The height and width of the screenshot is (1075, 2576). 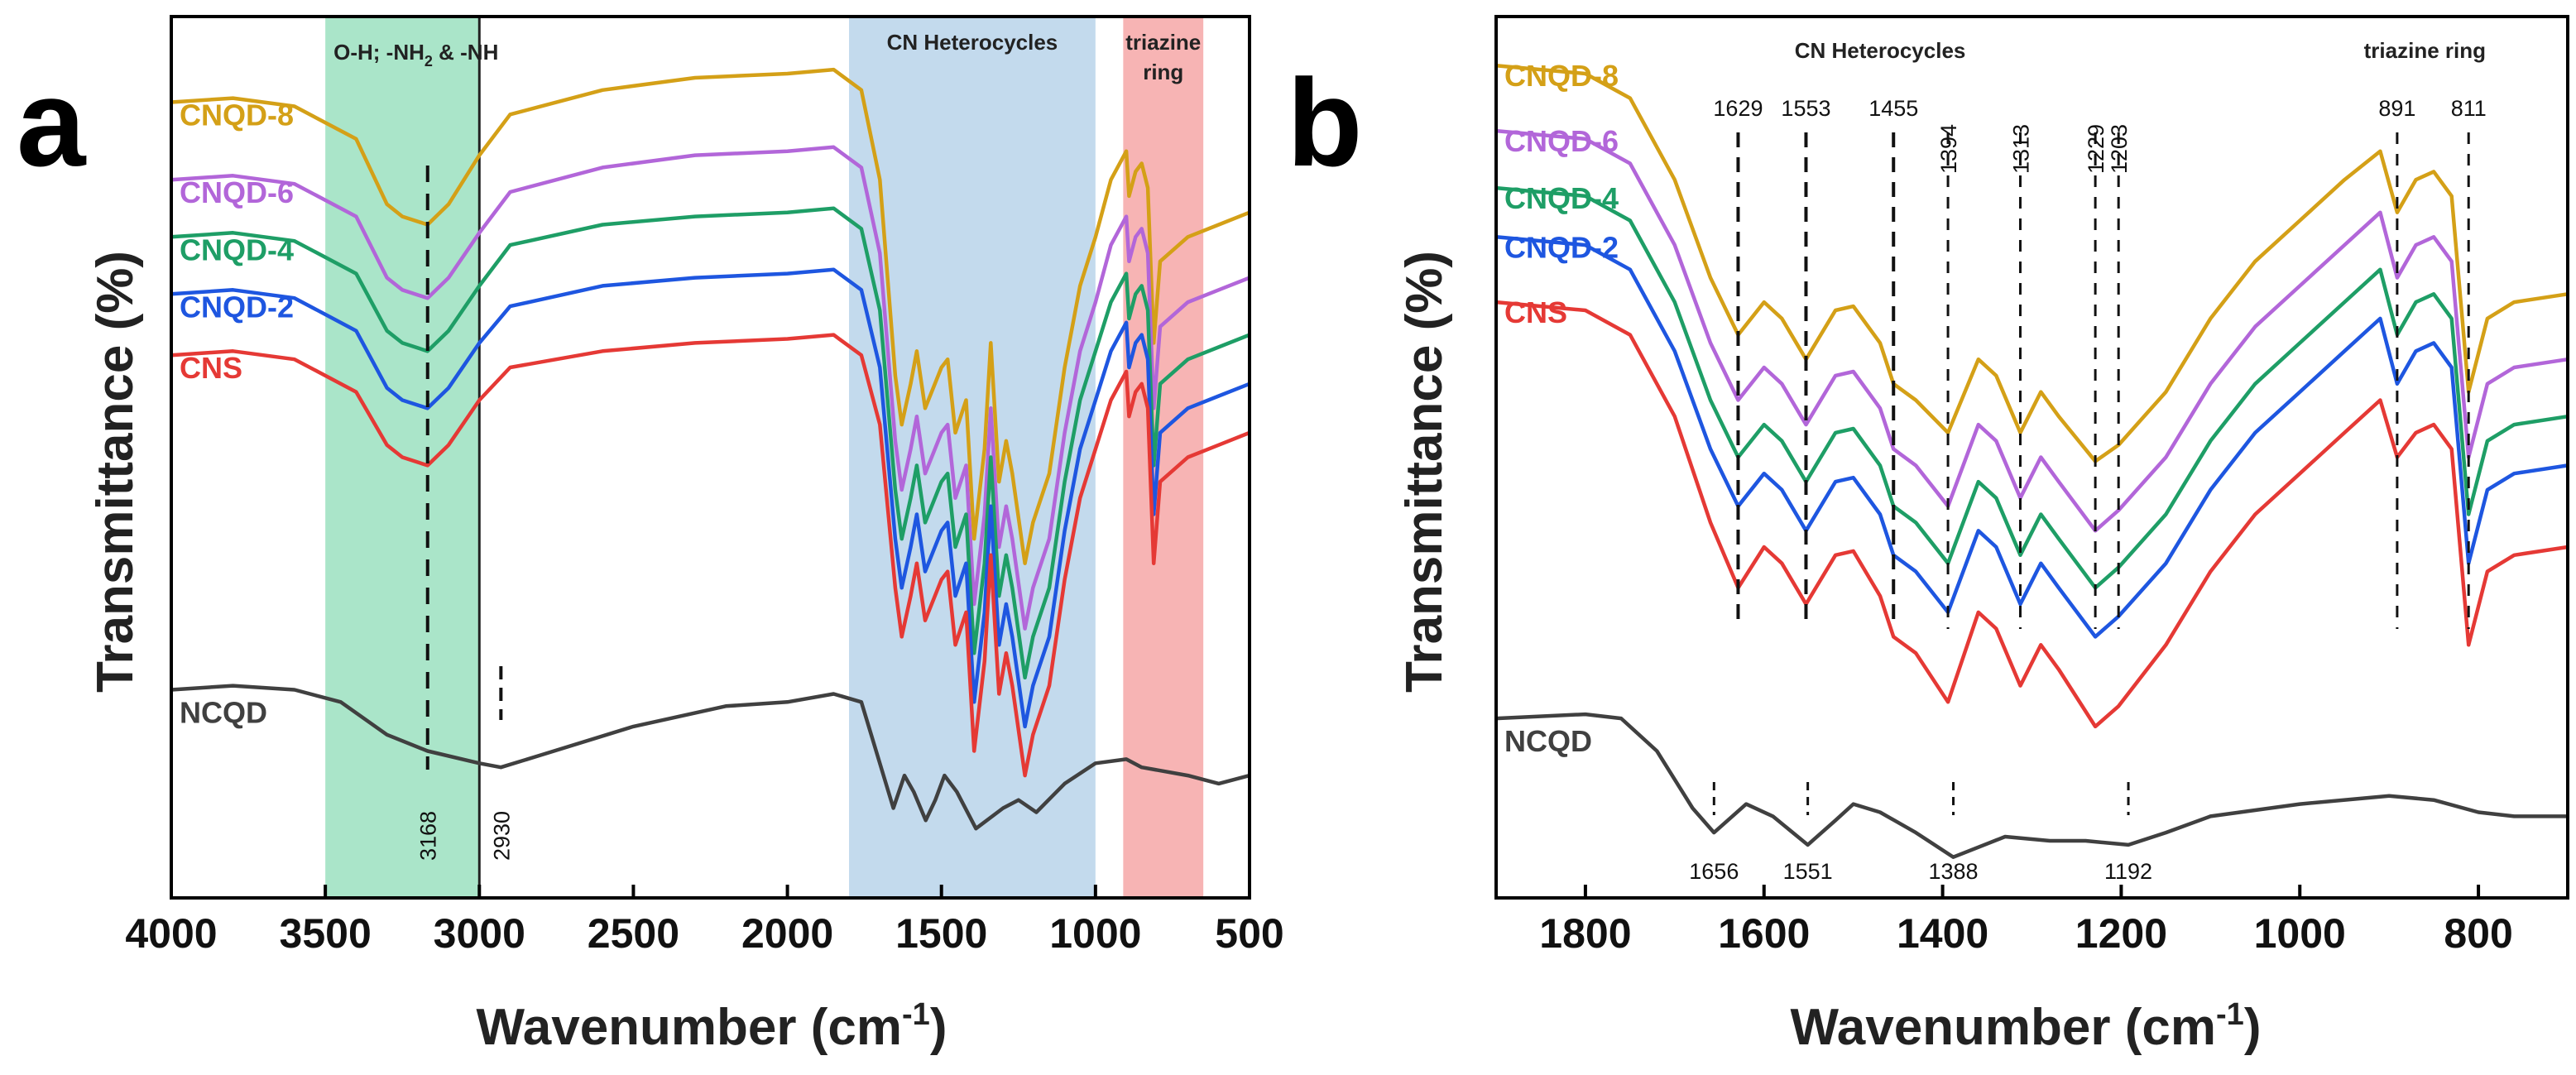 What do you see at coordinates (480, 933) in the screenshot?
I see `x-tick-label-3000: 3000` at bounding box center [480, 933].